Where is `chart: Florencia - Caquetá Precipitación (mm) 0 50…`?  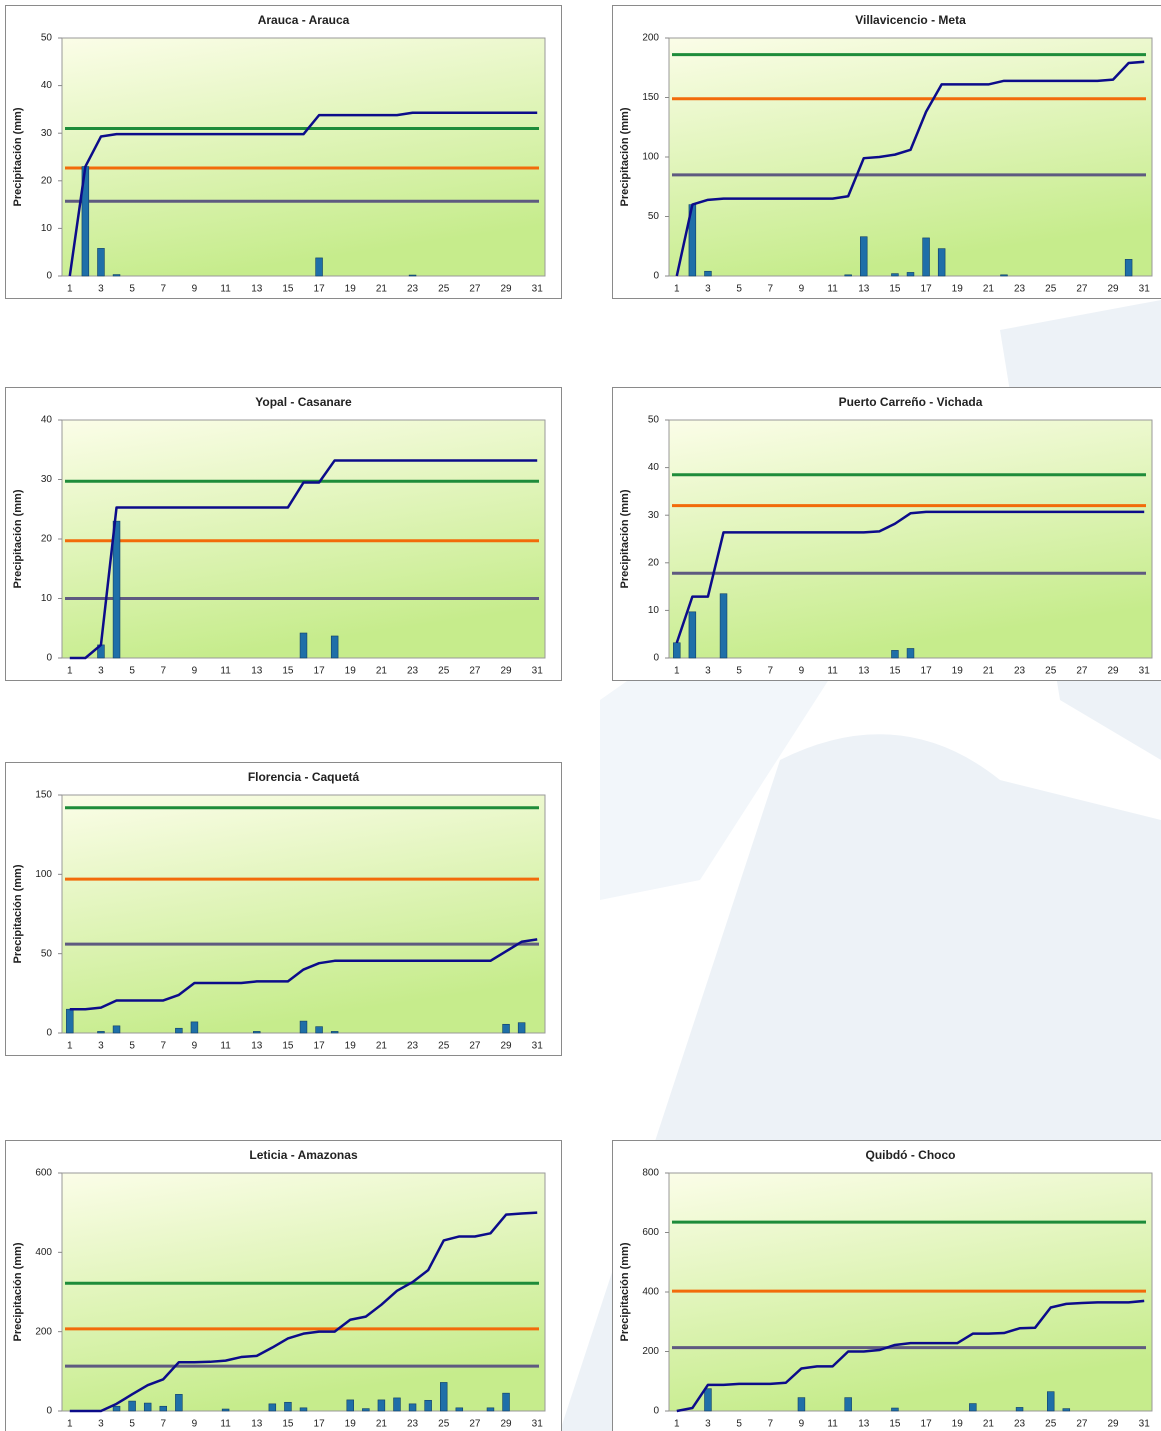 chart: Florencia - Caquetá Precipitación (mm) 0 50… is located at coordinates (283, 909).